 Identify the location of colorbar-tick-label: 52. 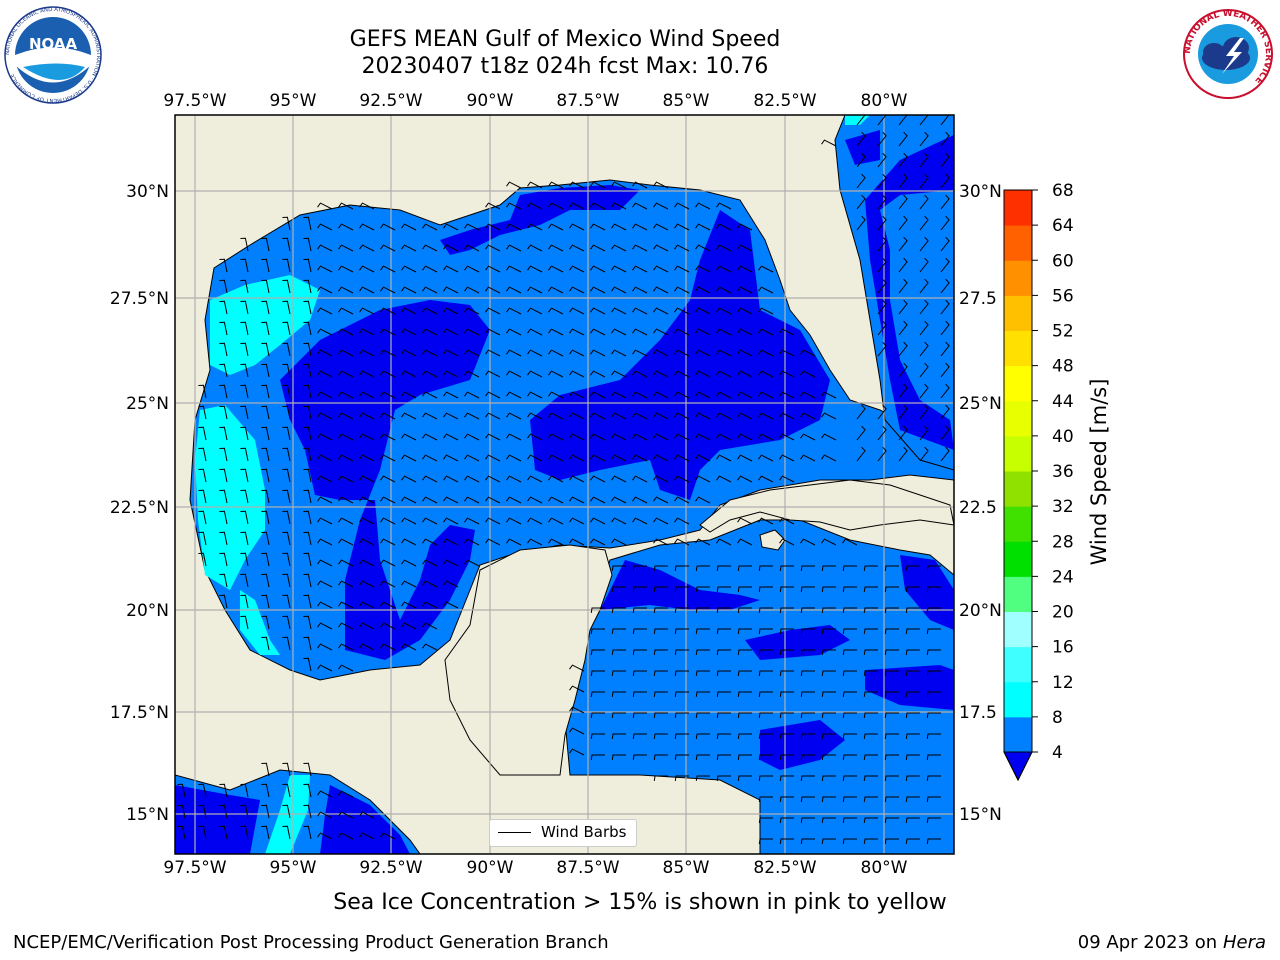
(1063, 332).